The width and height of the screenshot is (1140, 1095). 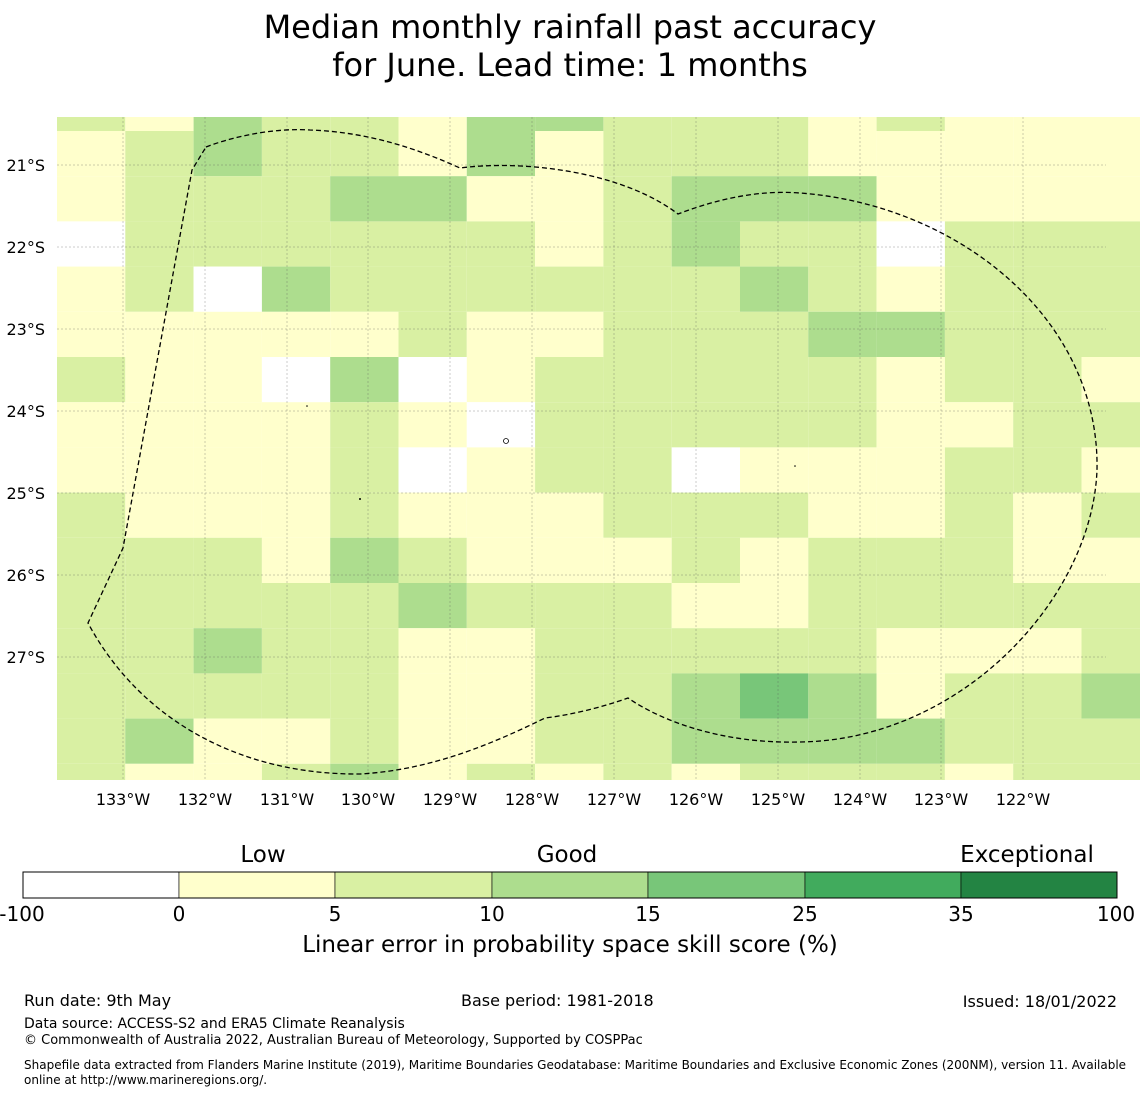 What do you see at coordinates (778, 799) in the screenshot?
I see `longitude-label: 125°W` at bounding box center [778, 799].